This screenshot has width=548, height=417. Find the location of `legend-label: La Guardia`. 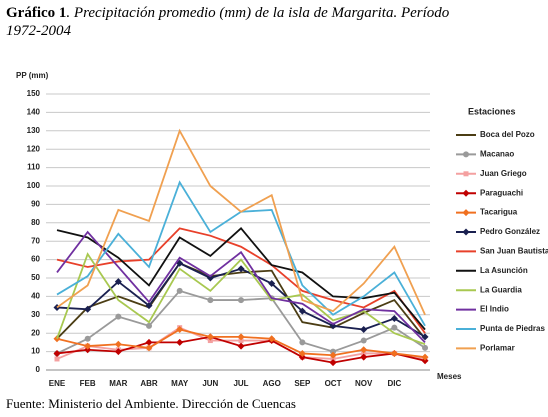

legend-label: La Guardia is located at coordinates (501, 289).